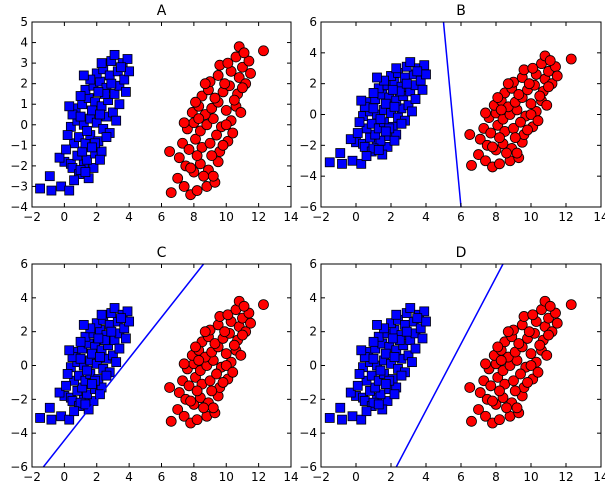 The image size is (605, 482). What do you see at coordinates (452, 114) in the screenshot?
I see `separating-line` at bounding box center [452, 114].